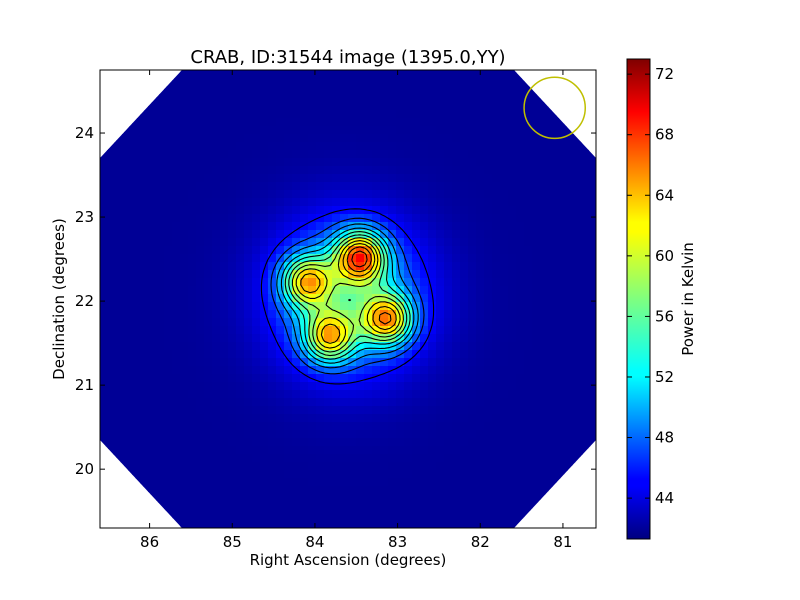 This screenshot has height=600, width=800. I want to click on colorbar-label: Power in Kelvin, so click(688, 299).